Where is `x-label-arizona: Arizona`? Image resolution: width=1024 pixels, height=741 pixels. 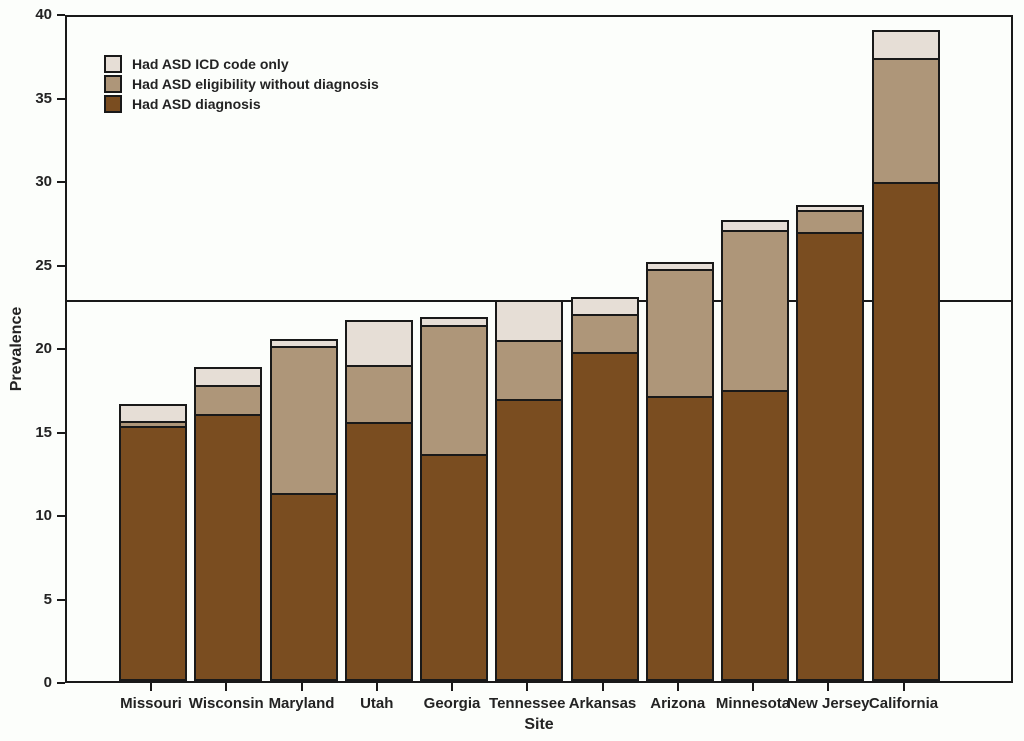 x-label-arizona: Arizona is located at coordinates (678, 703).